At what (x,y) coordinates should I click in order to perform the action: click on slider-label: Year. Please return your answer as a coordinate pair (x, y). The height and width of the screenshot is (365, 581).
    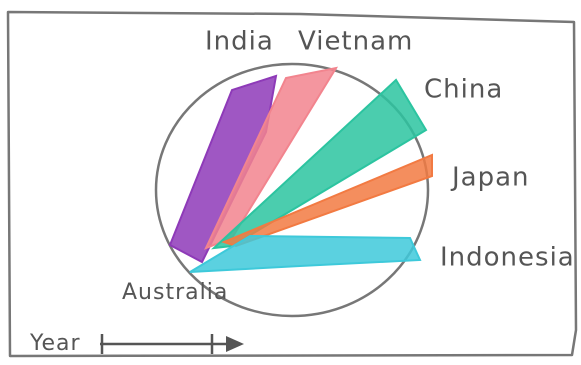
    Looking at the image, I should click on (55, 343).